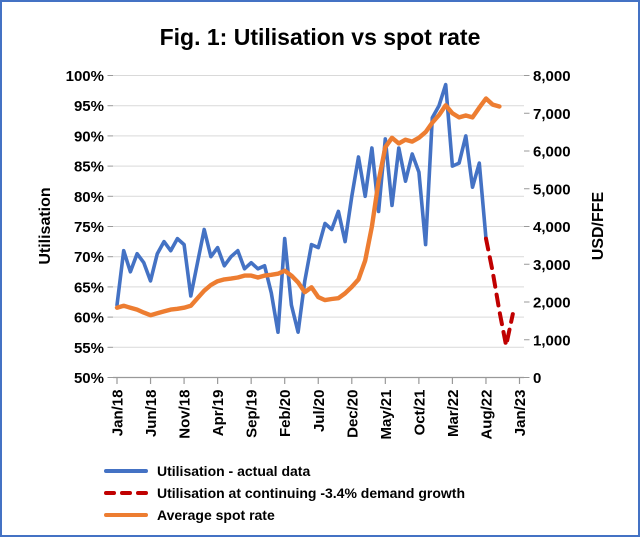 This screenshot has width=640, height=537. What do you see at coordinates (118, 413) in the screenshot?
I see `x-axis-tick-label: Jan/18` at bounding box center [118, 413].